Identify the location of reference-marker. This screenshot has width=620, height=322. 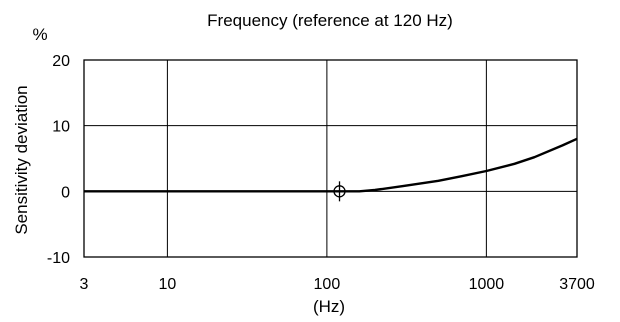
(339, 191).